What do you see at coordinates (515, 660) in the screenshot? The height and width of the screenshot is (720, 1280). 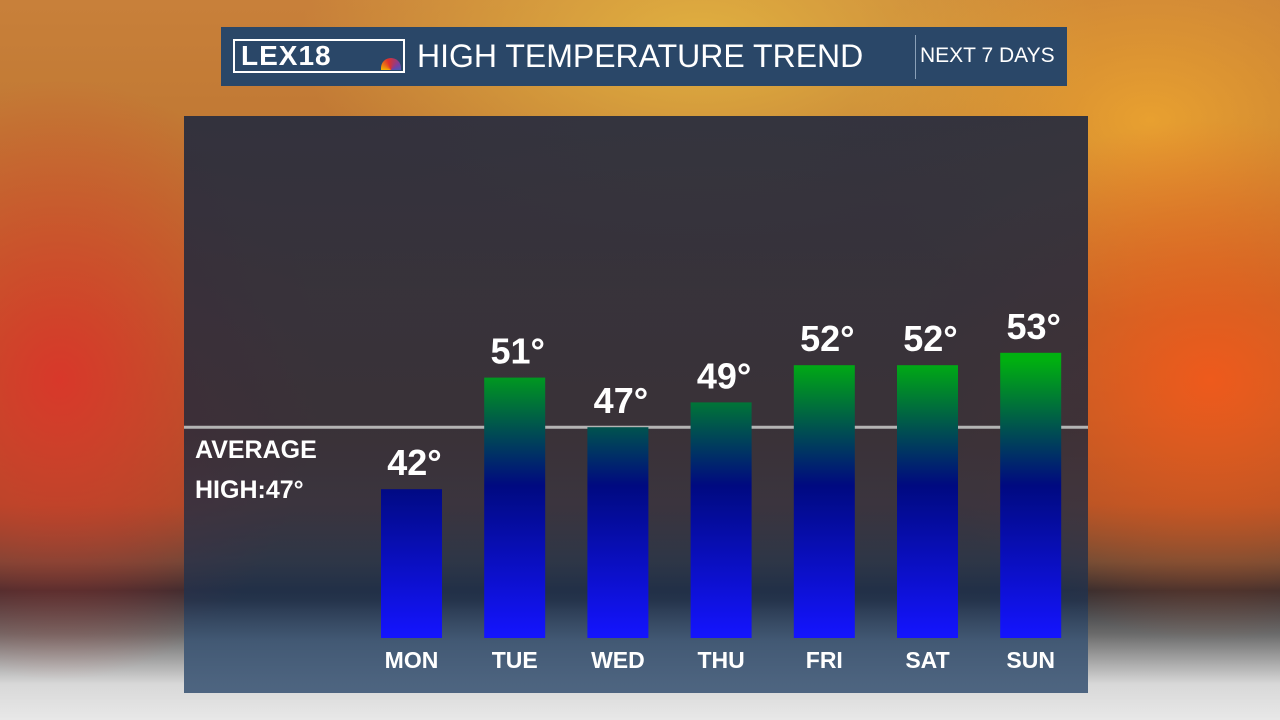 I see `day-label: TUE` at bounding box center [515, 660].